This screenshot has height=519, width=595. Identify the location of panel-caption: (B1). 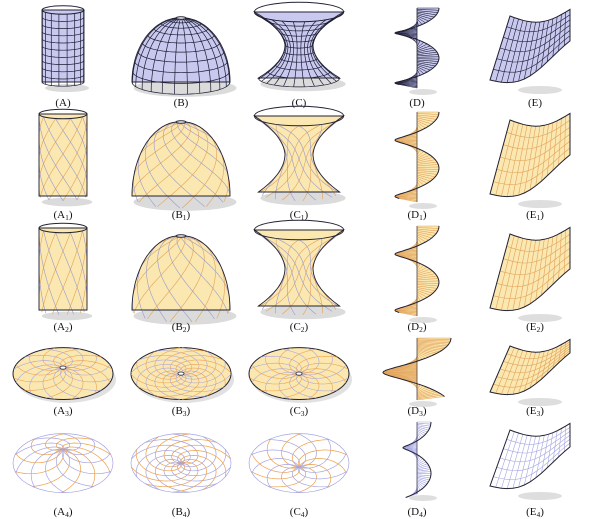
(181, 215).